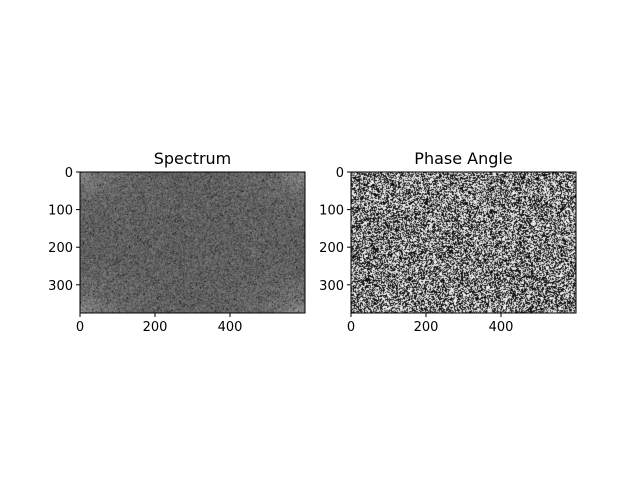 The image size is (640, 480). What do you see at coordinates (60, 286) in the screenshot?
I see `spectrum-ytick-label: 300` at bounding box center [60, 286].